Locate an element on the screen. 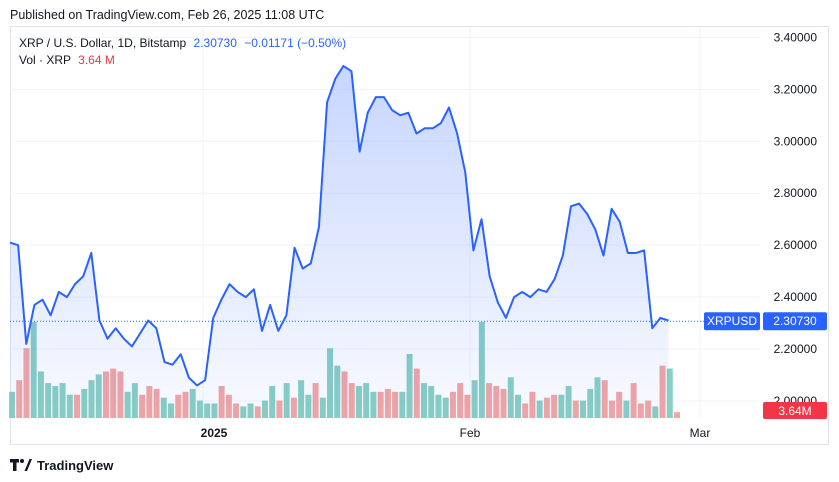 The width and height of the screenshot is (839, 482). y-tick-label: 3.00000 is located at coordinates (796, 141).